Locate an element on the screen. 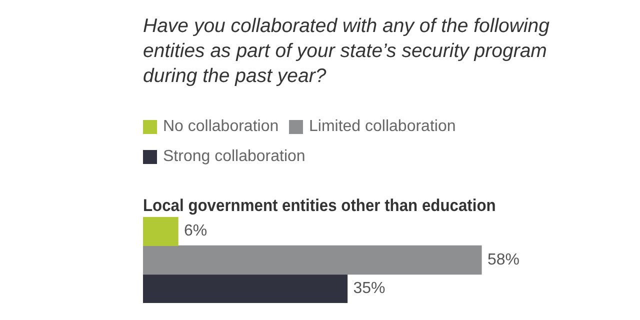  legend-label: Strong collaboration is located at coordinates (234, 157).